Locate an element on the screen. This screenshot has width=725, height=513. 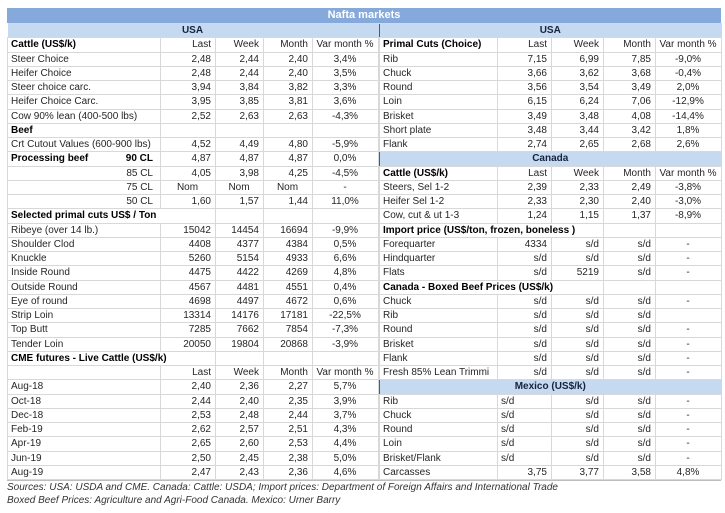
row-label-cell: Heifer Sel 1-2 is located at coordinates (438, 201).